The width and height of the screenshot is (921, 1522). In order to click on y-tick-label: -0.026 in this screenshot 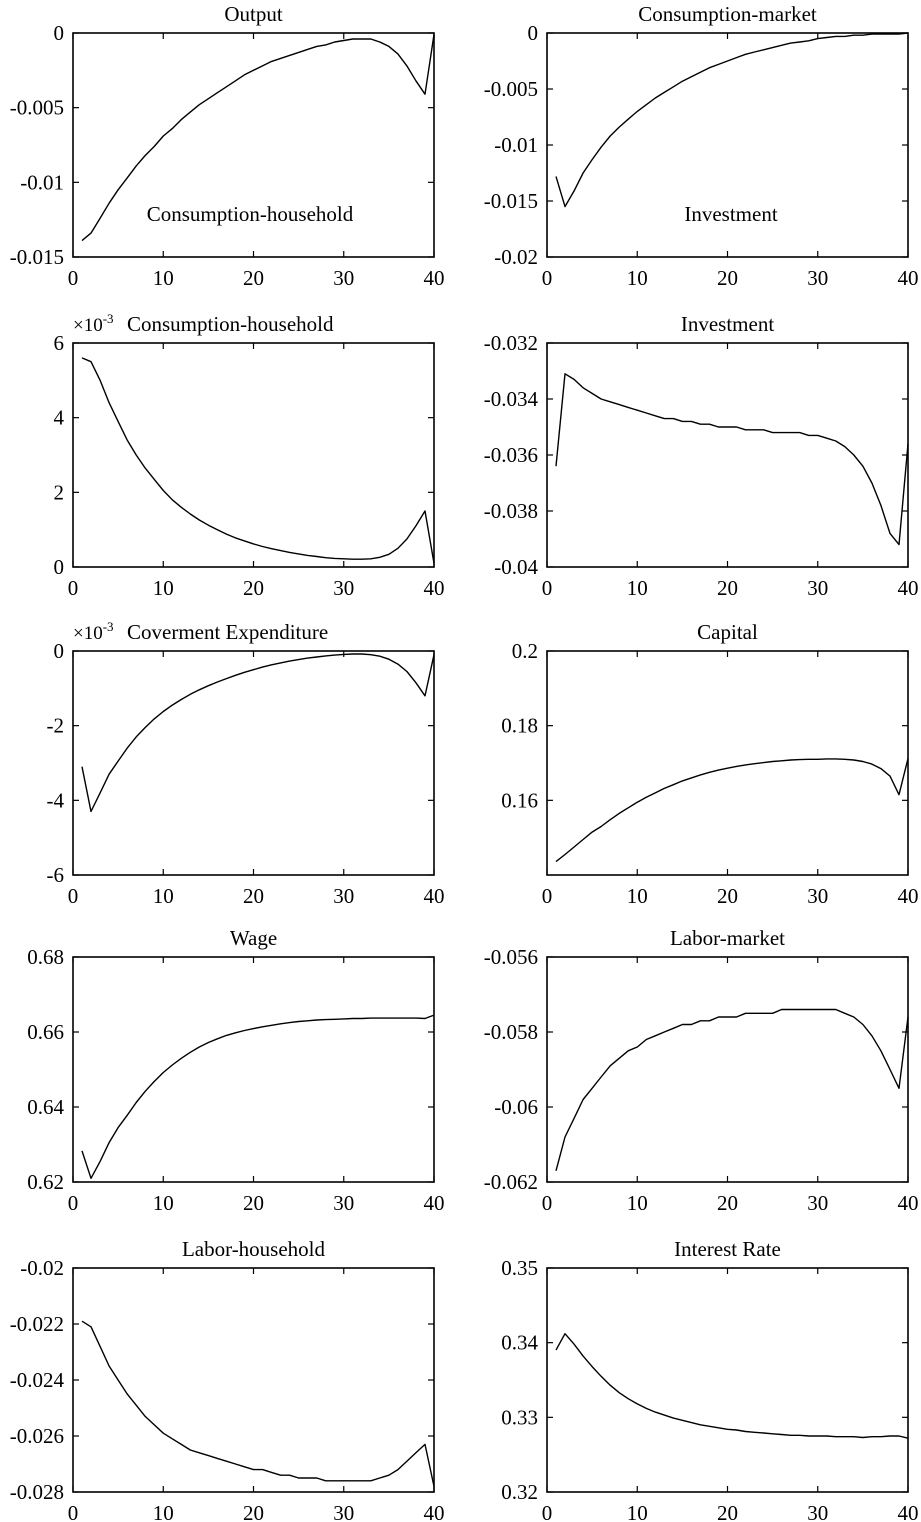, I will do `click(37, 1436)`.